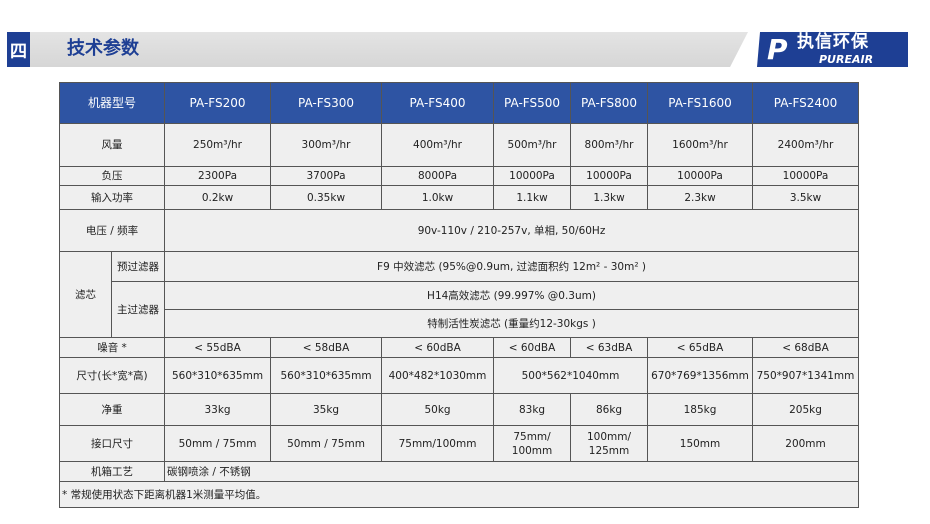 This screenshot has width=930, height=524. What do you see at coordinates (609, 197) in the screenshot?
I see `cell: 1.3kw` at bounding box center [609, 197].